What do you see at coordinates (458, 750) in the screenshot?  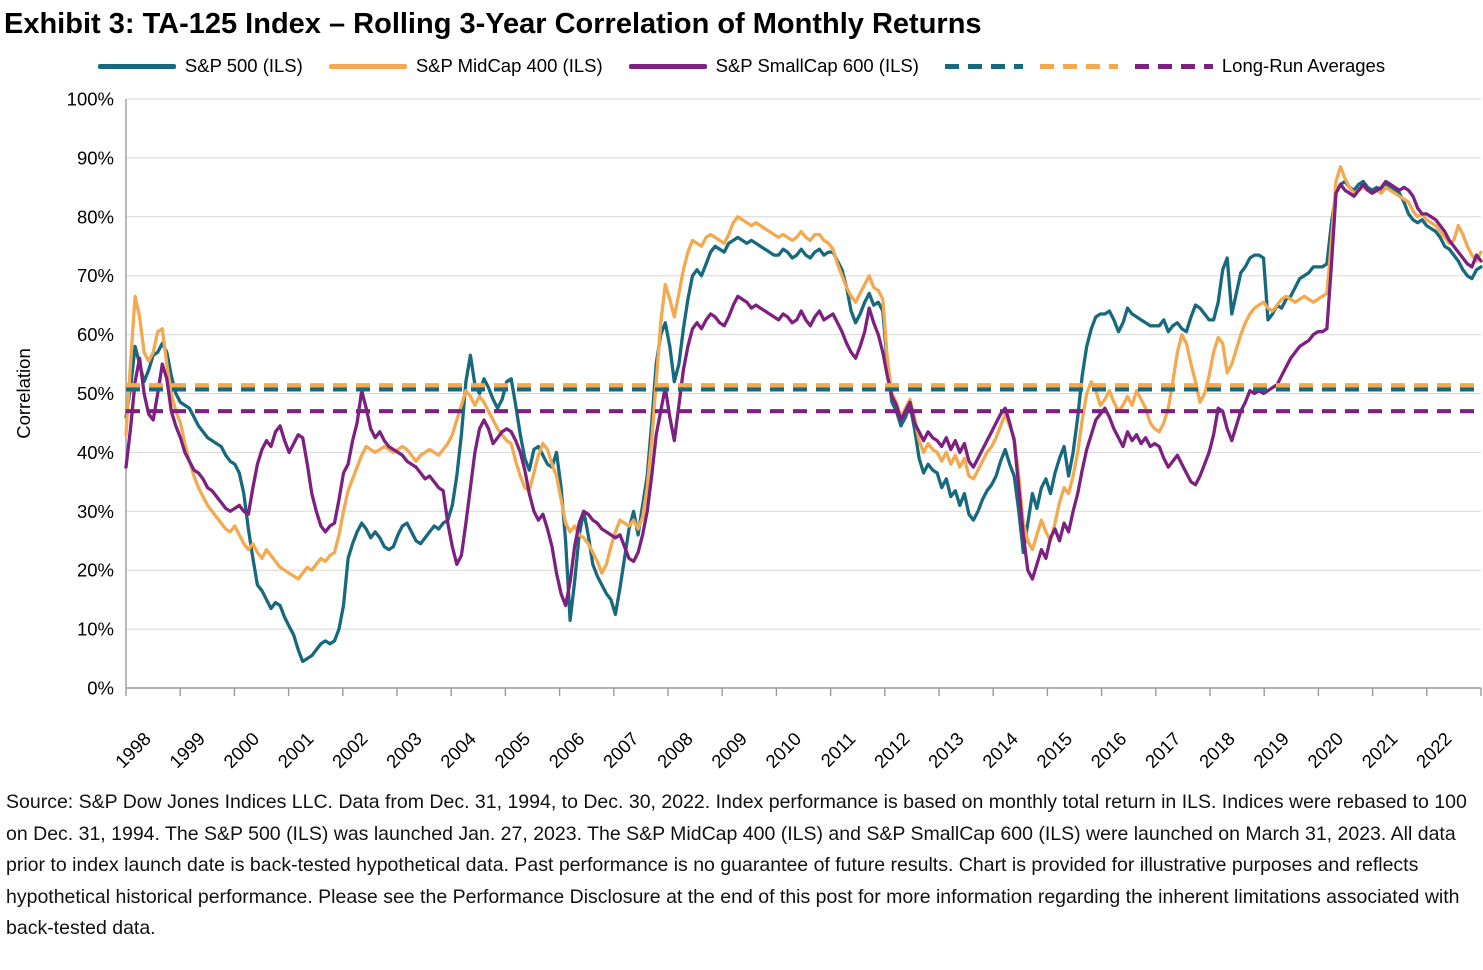 I see `x-tick-label-2004: 2004` at bounding box center [458, 750].